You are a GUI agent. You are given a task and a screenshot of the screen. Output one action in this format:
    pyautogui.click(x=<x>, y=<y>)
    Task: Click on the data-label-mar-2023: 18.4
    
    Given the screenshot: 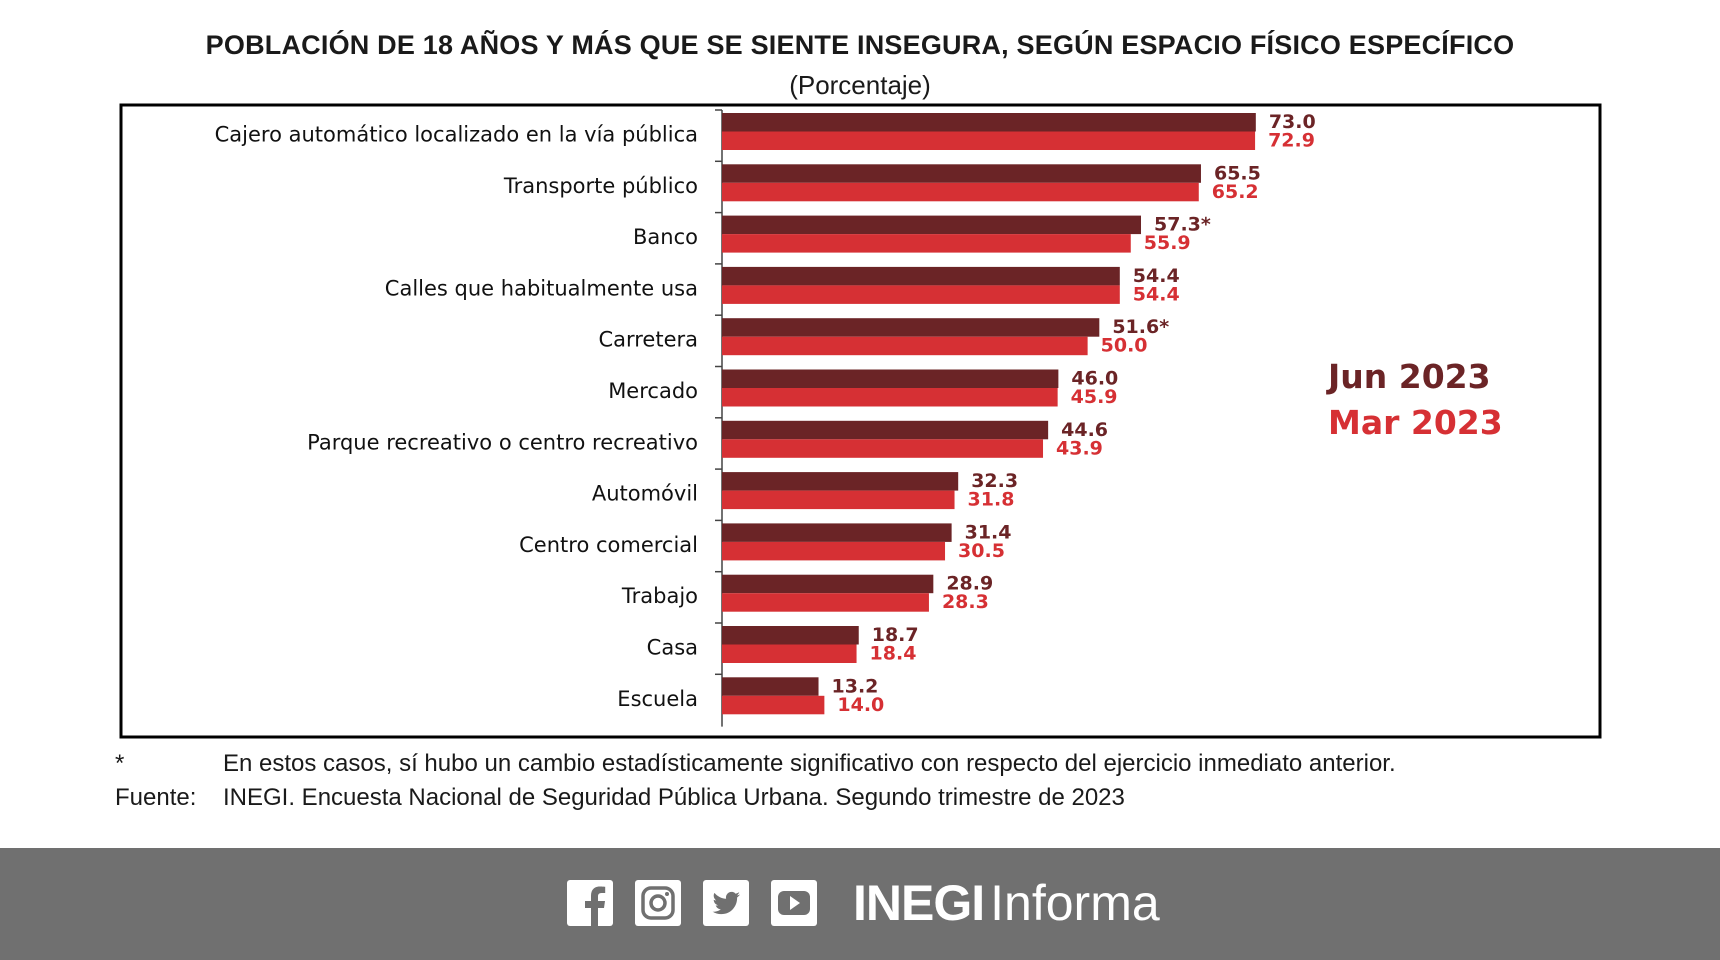 What is the action you would take?
    pyautogui.click(x=893, y=654)
    